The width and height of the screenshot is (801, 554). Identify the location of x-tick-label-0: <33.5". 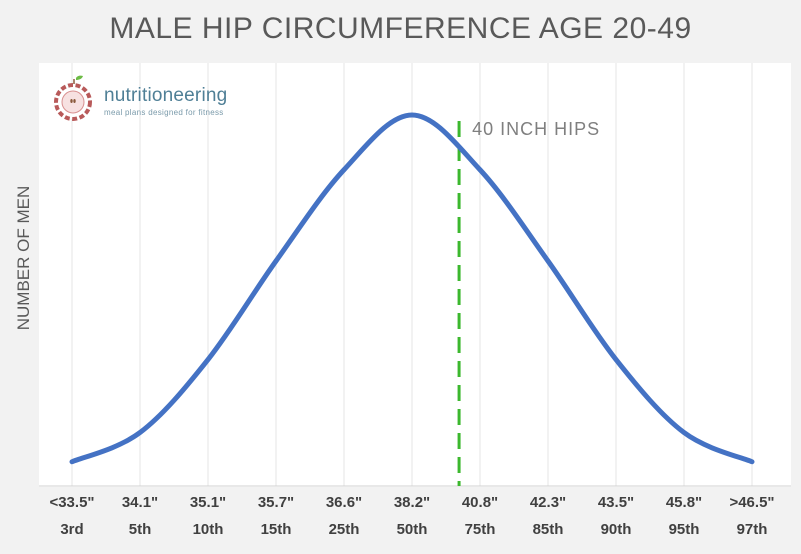
(71, 502).